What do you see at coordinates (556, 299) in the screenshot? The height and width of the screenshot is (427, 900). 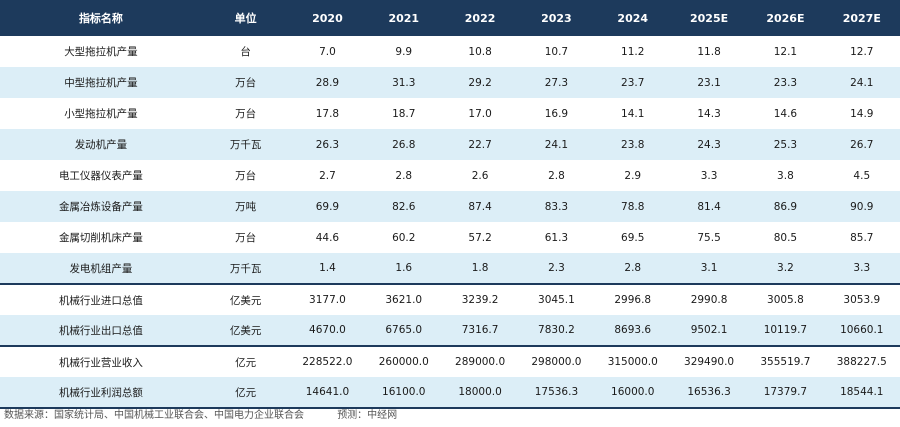 I see `value-cell: 3045.1` at bounding box center [556, 299].